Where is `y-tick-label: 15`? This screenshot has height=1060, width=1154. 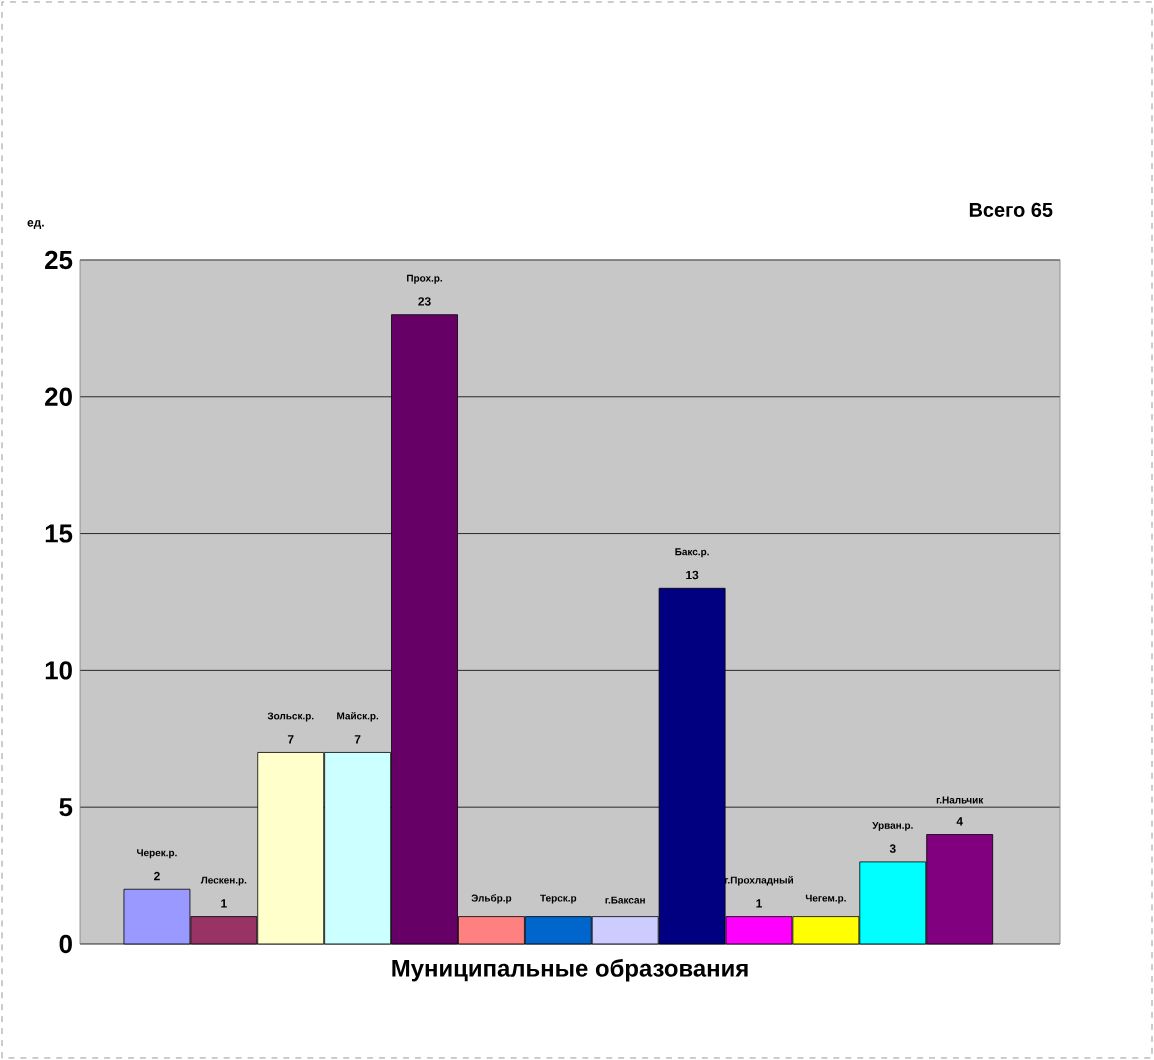 y-tick-label: 15 is located at coordinates (59, 533).